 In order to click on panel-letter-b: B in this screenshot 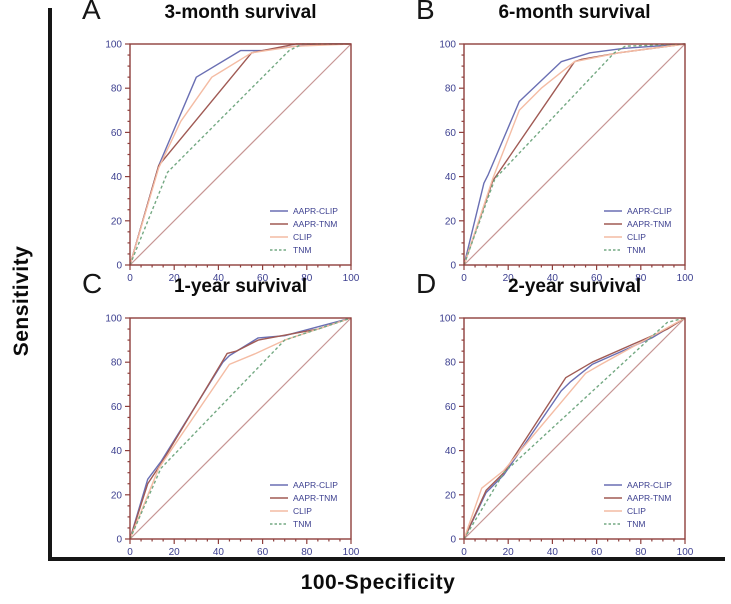, I will do `click(425, 12)`.